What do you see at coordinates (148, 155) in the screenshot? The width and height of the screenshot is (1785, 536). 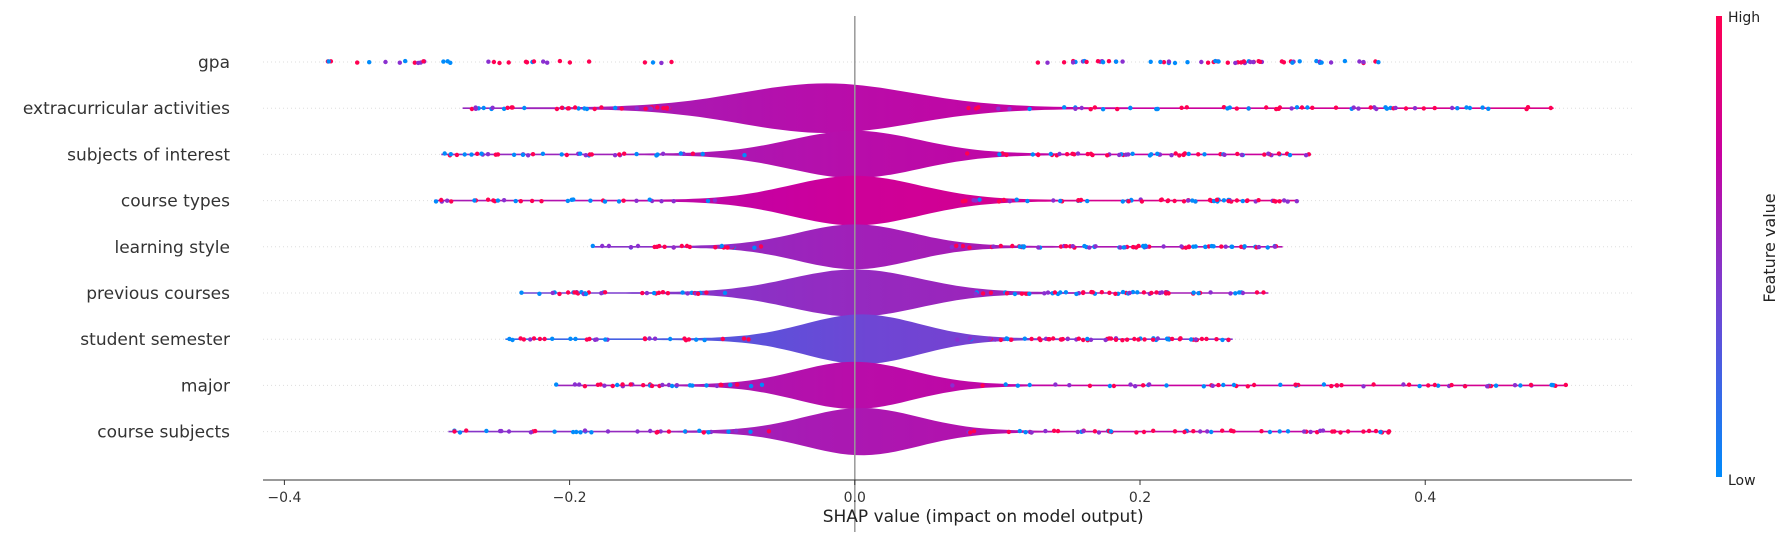 I see `feature-label: subjects of interest` at bounding box center [148, 155].